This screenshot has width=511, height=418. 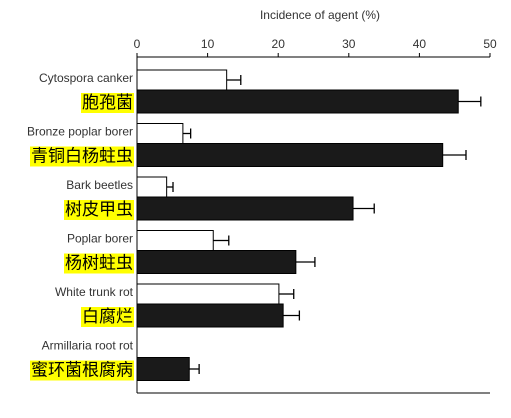 What do you see at coordinates (94, 292) in the screenshot?
I see `category-label: White trunk rot` at bounding box center [94, 292].